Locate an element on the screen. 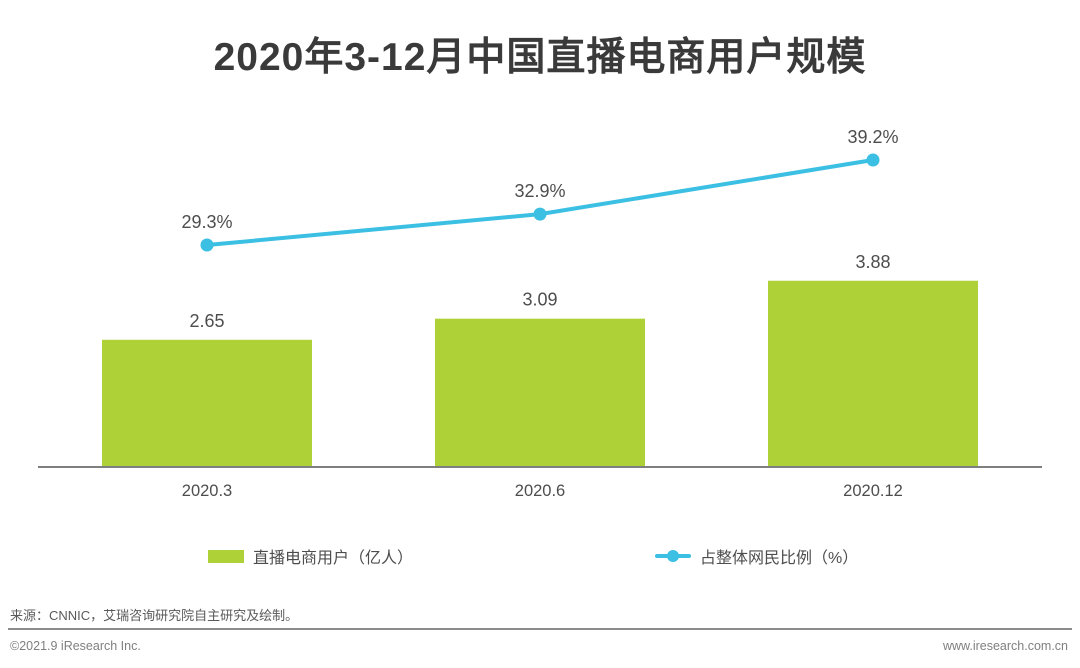 This screenshot has height=668, width=1080. legend-item-bar: 直播电商用户（亿人） is located at coordinates (310, 556).